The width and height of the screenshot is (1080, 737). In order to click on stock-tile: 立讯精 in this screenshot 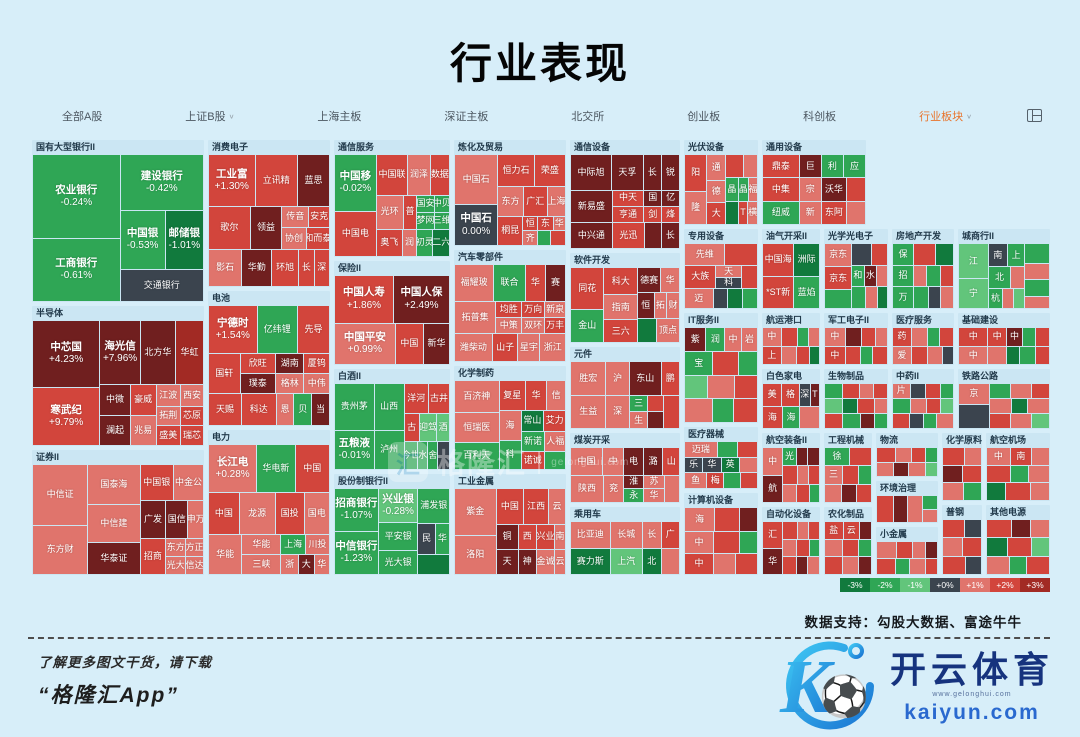, I will do `click(276, 180)`.